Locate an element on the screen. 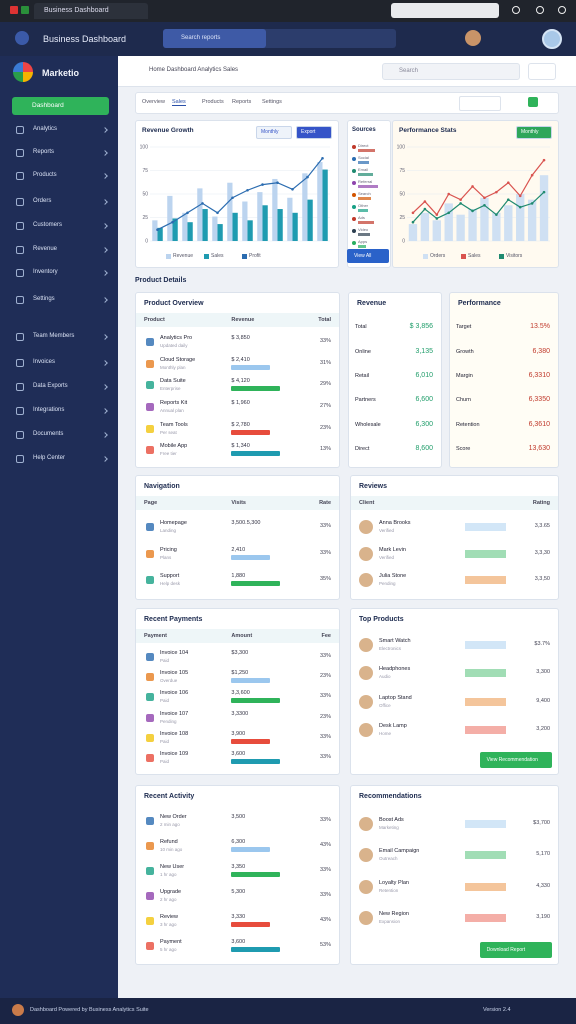 The width and height of the screenshot is (576, 1024). browser-tab: Business Dashboard is located at coordinates (91, 11).